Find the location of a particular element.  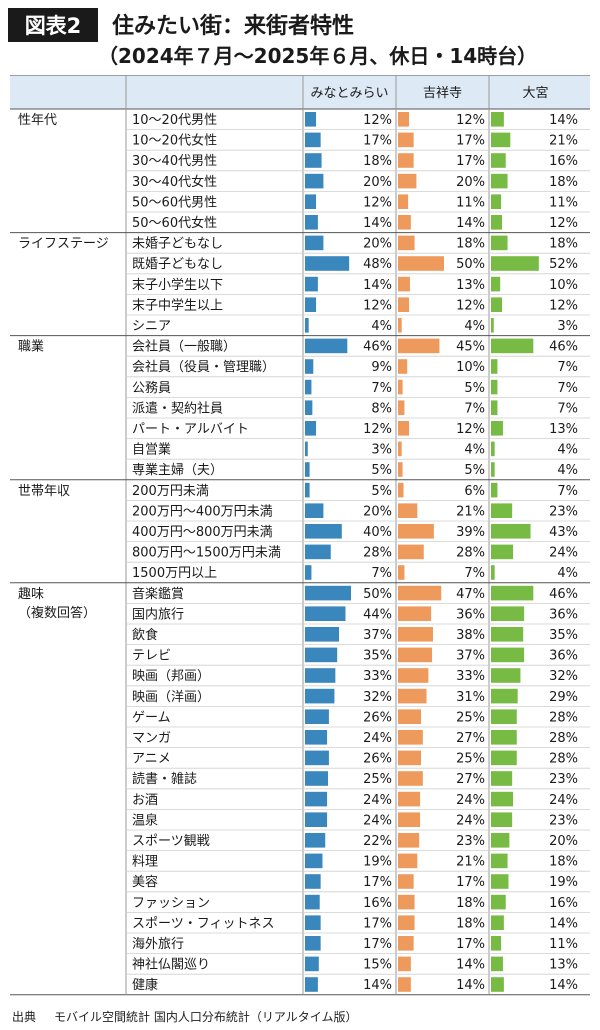

row-label: 健康 is located at coordinates (145, 985).